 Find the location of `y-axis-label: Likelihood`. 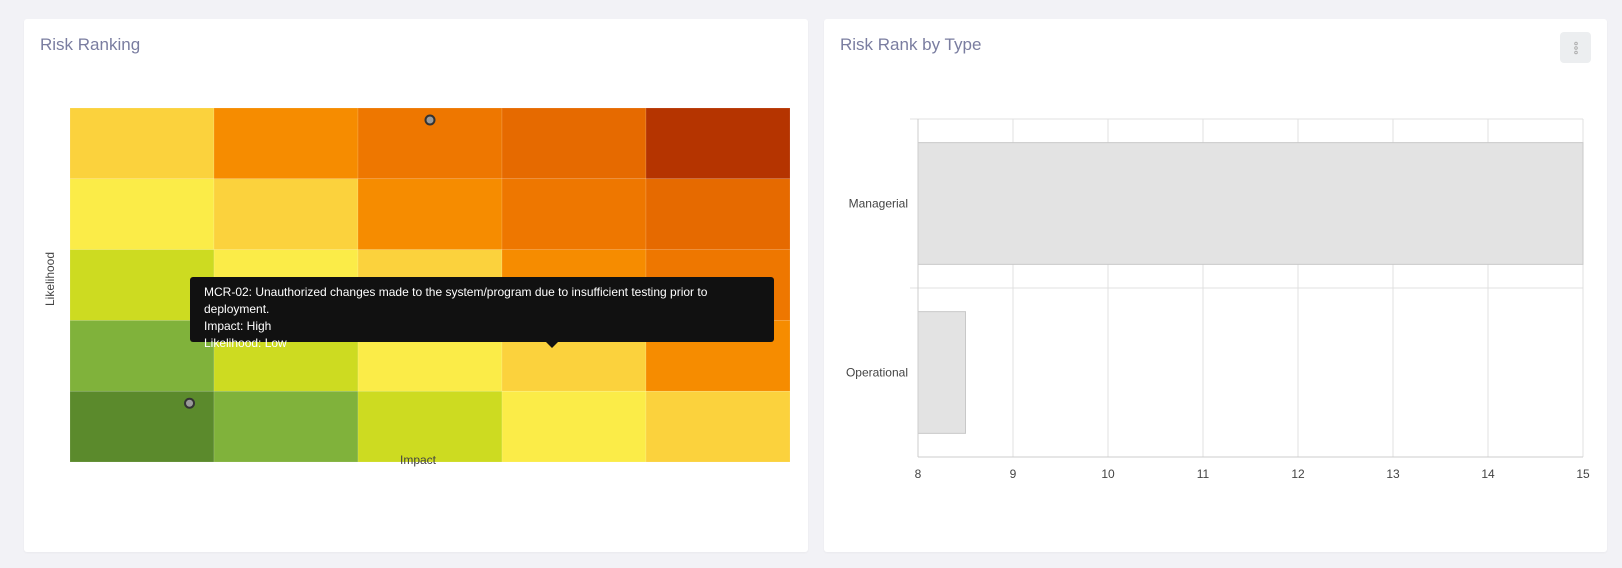

y-axis-label: Likelihood is located at coordinates (50, 279).